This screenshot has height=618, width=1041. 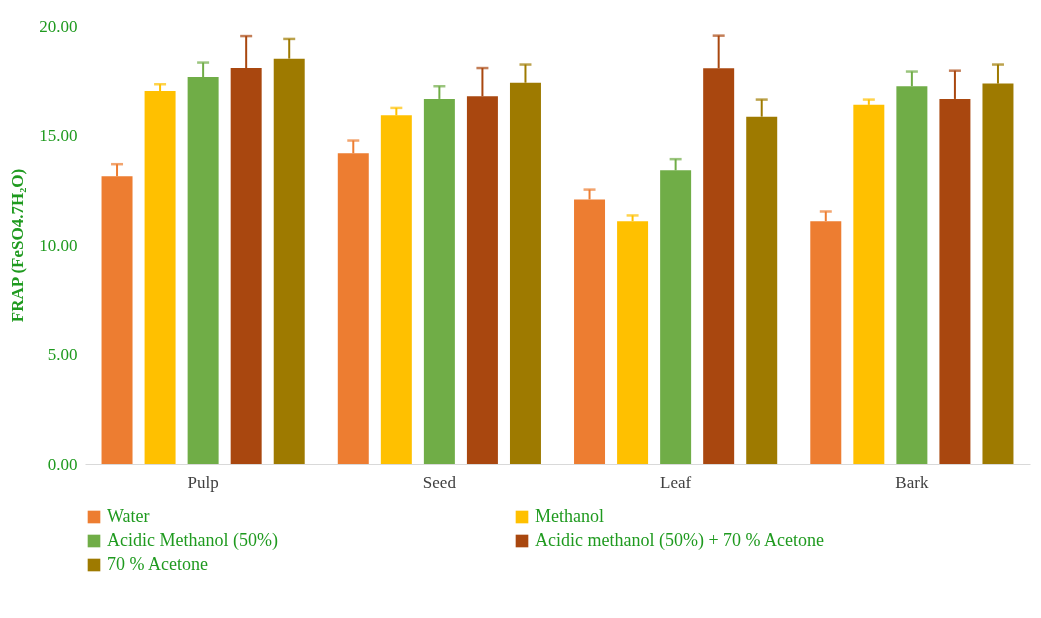 What do you see at coordinates (192, 540) in the screenshot?
I see `legend-label: Acidic Methanol (50%)` at bounding box center [192, 540].